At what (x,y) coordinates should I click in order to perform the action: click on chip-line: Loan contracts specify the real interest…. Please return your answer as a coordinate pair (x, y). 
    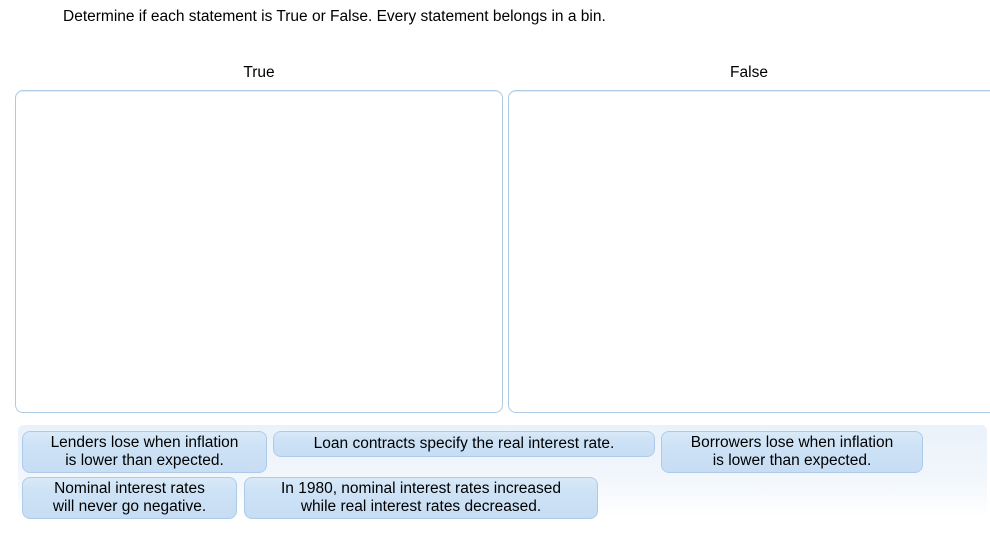
    Looking at the image, I should click on (464, 443).